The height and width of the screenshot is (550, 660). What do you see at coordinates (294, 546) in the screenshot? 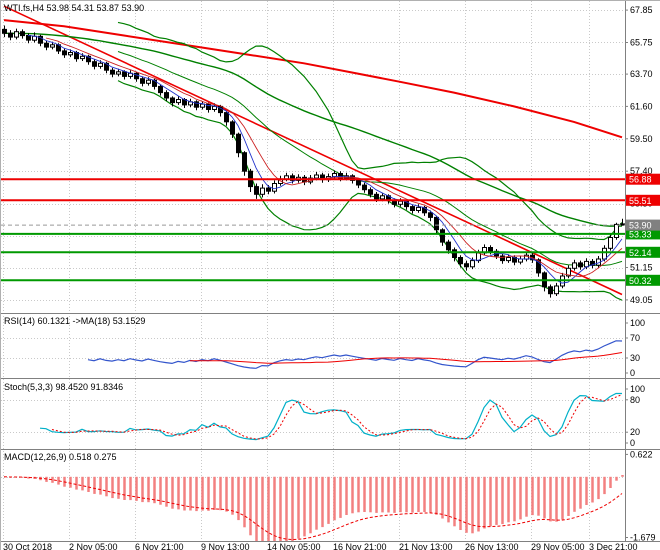
I see `svg-text: 14 Nov 05:00` at bounding box center [294, 546].